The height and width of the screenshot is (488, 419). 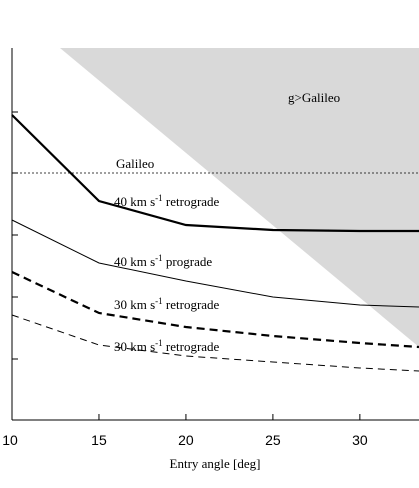 I want to click on g-galileo-label: g>Galileo, so click(x=314, y=97).